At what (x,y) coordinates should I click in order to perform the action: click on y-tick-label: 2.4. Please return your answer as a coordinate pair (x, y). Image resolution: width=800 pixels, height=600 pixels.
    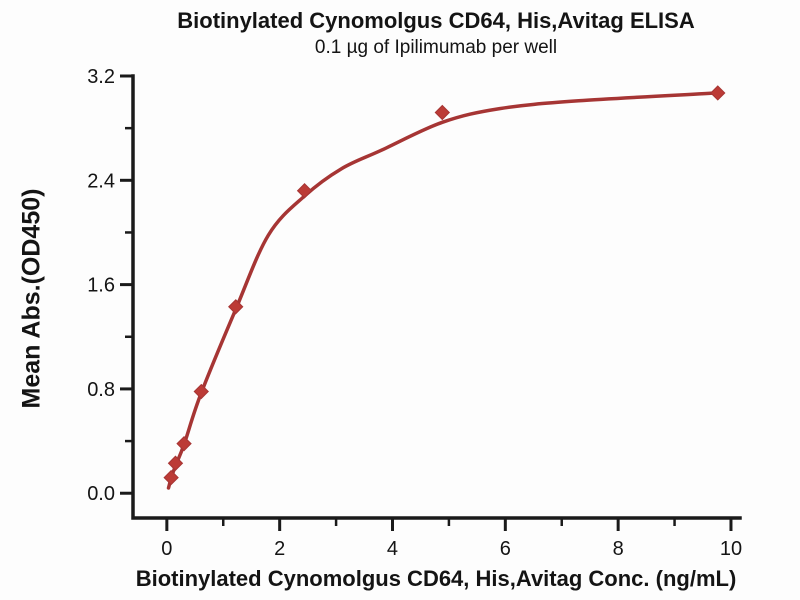
    Looking at the image, I should click on (101, 181).